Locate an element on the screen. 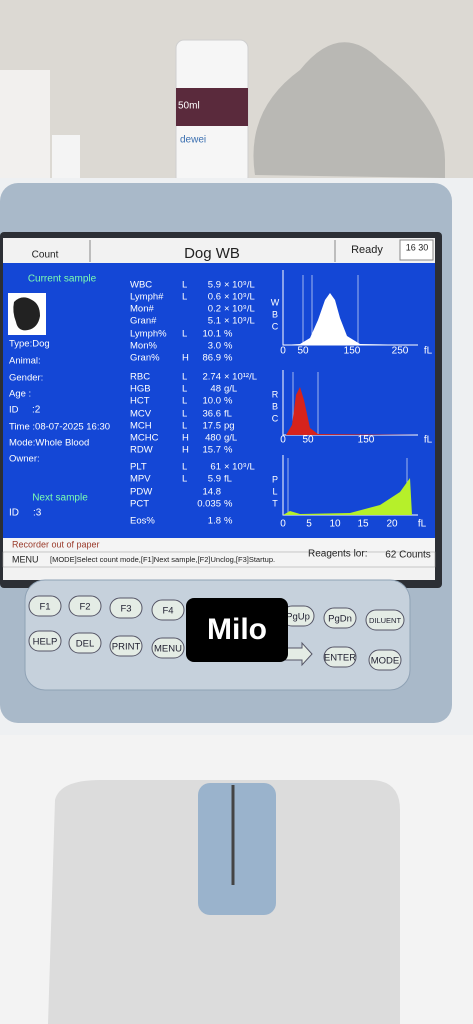 The image size is (473, 1024). histogram-axis-label: 150 is located at coordinates (352, 351).